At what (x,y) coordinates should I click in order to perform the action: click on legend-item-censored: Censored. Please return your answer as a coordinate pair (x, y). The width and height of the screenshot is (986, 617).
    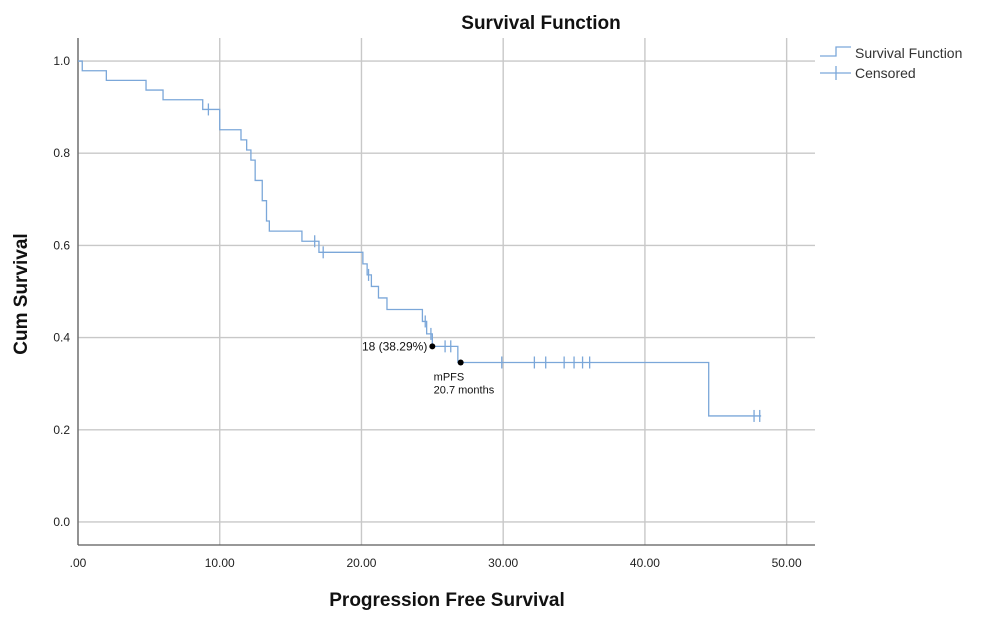
    Looking at the image, I should click on (868, 73).